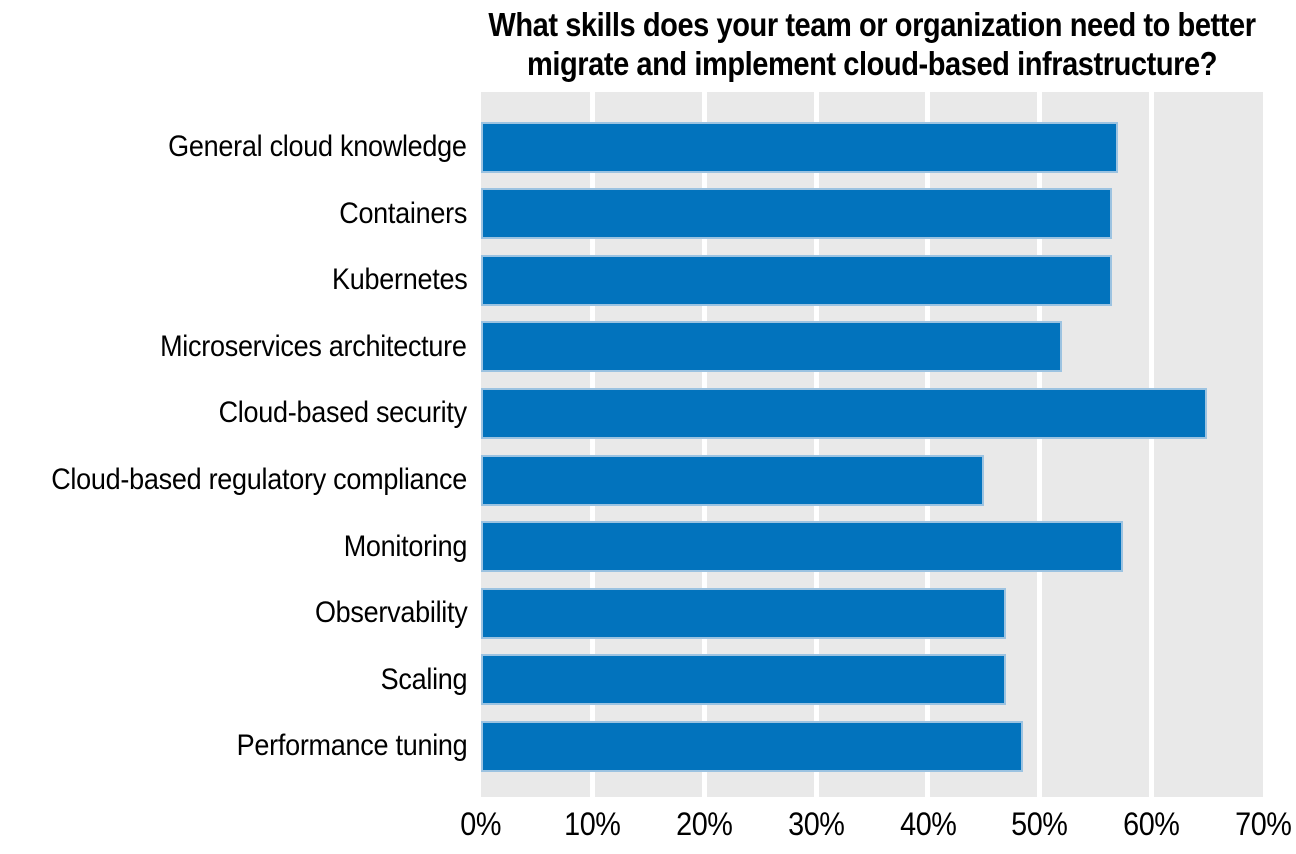 Image resolution: width=1296 pixels, height=854 pixels. I want to click on gridline-20pct, so click(704, 444).